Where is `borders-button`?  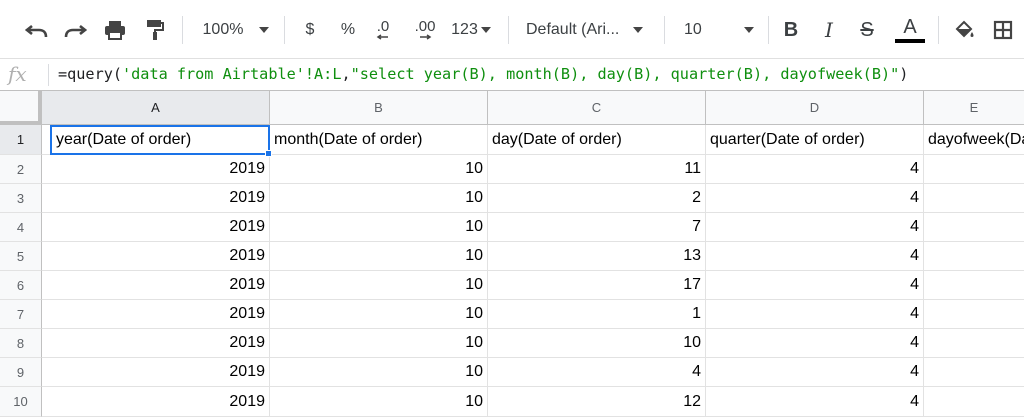
borders-button is located at coordinates (1003, 30).